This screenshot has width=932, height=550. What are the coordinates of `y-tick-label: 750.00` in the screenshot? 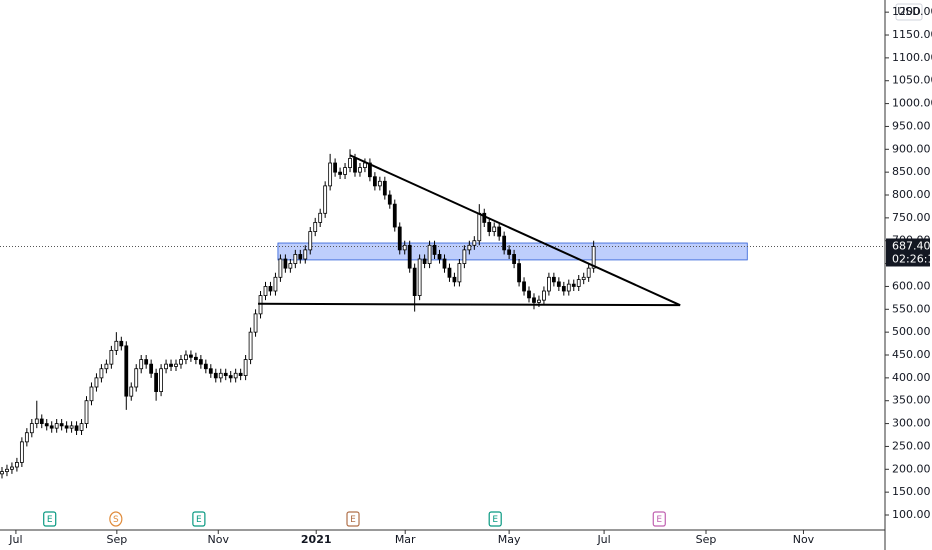 It's located at (911, 217).